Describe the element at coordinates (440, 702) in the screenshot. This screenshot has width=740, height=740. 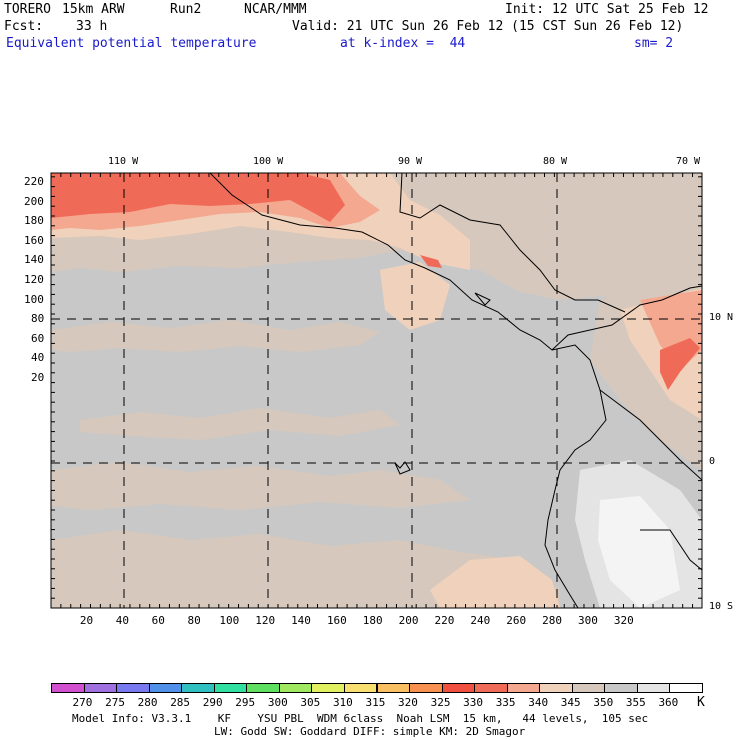
I see `colorbar-label: 325` at that location.